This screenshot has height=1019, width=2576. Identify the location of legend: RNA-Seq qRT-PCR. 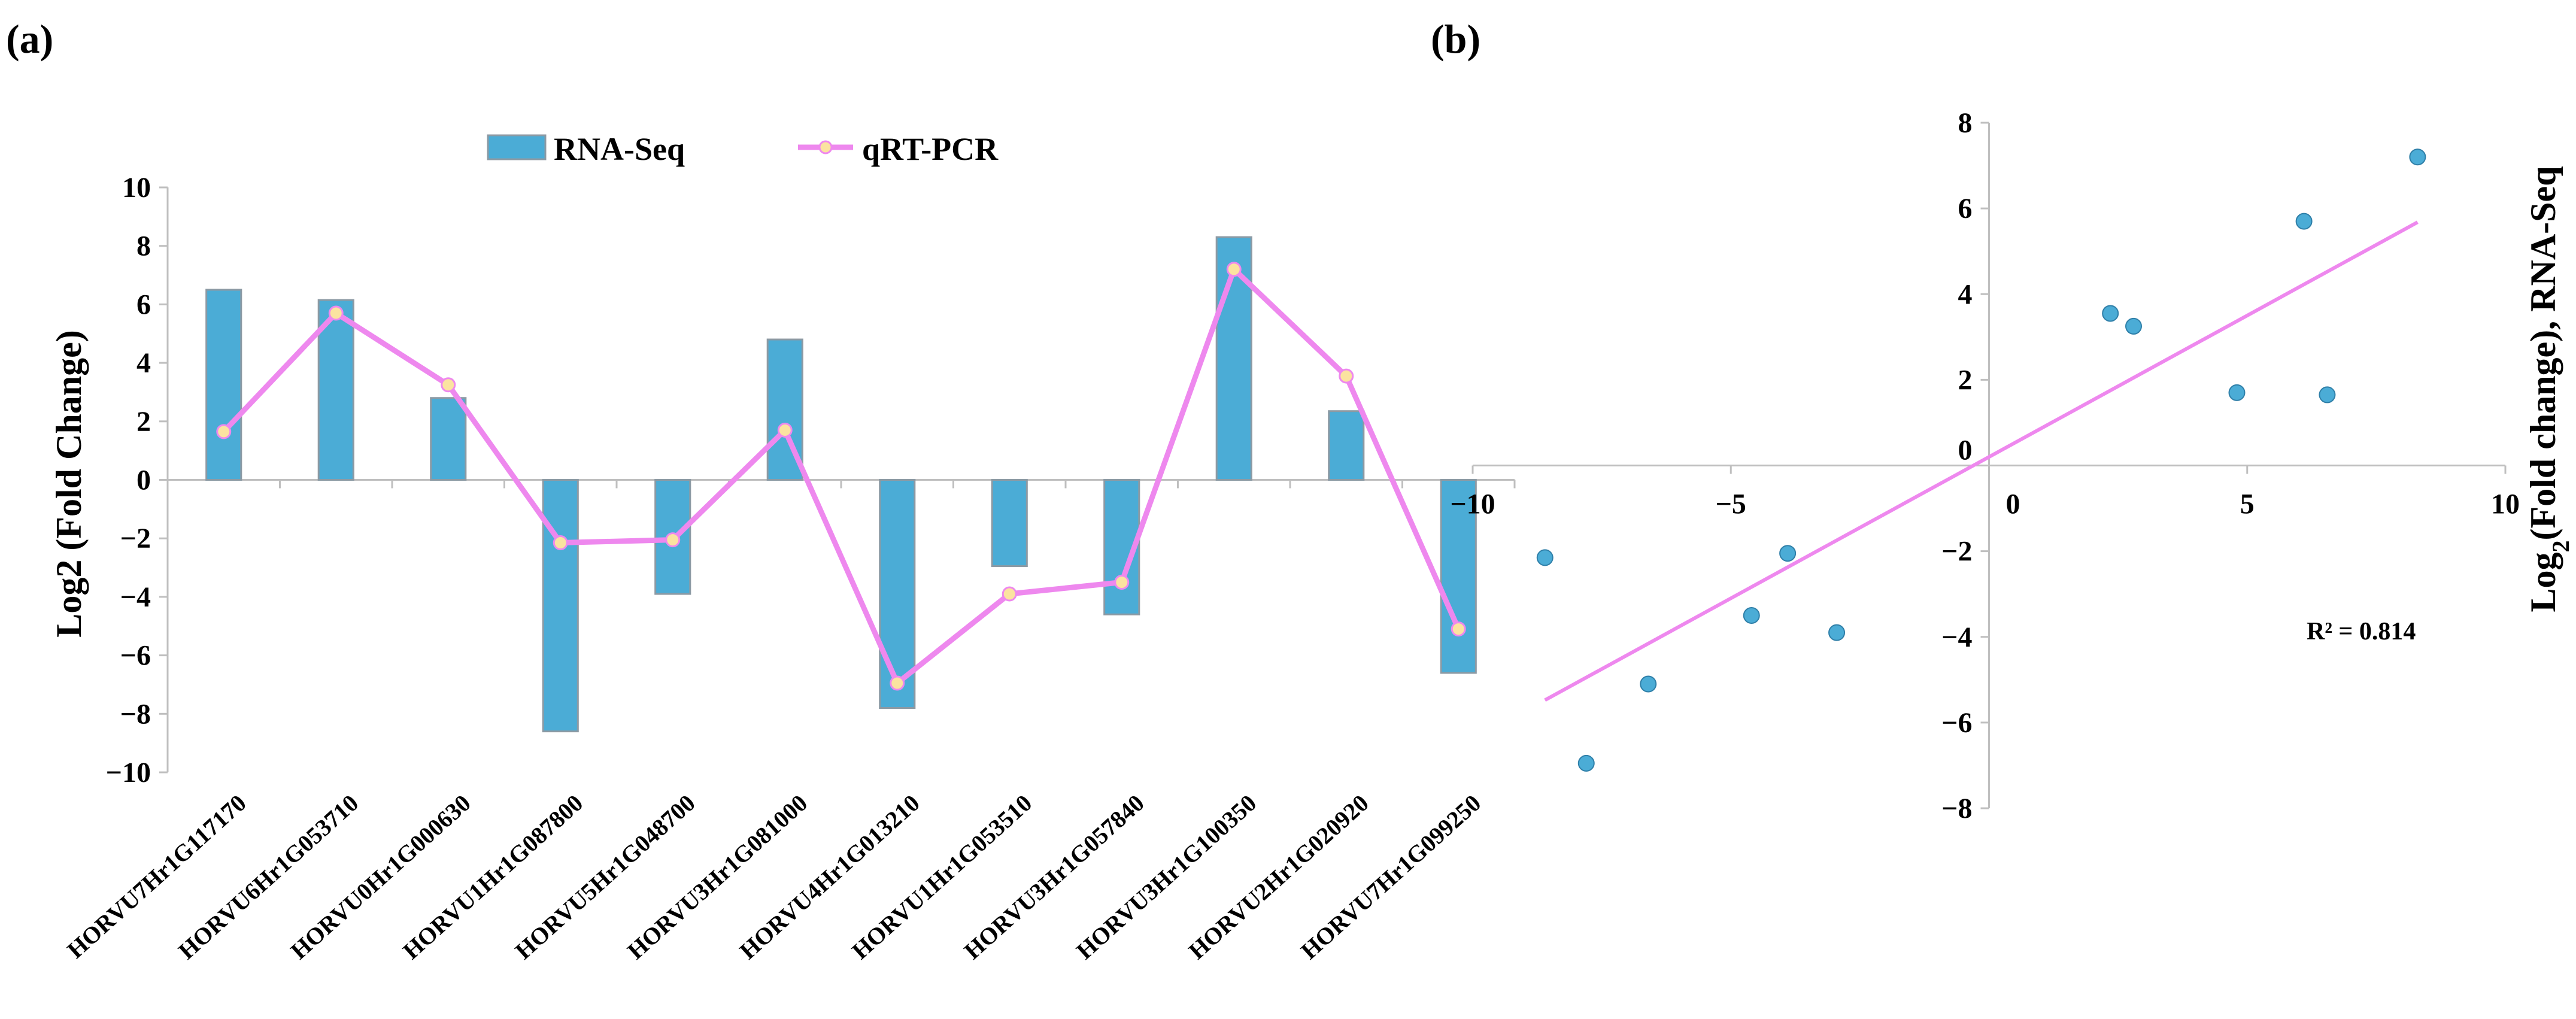
(743, 149).